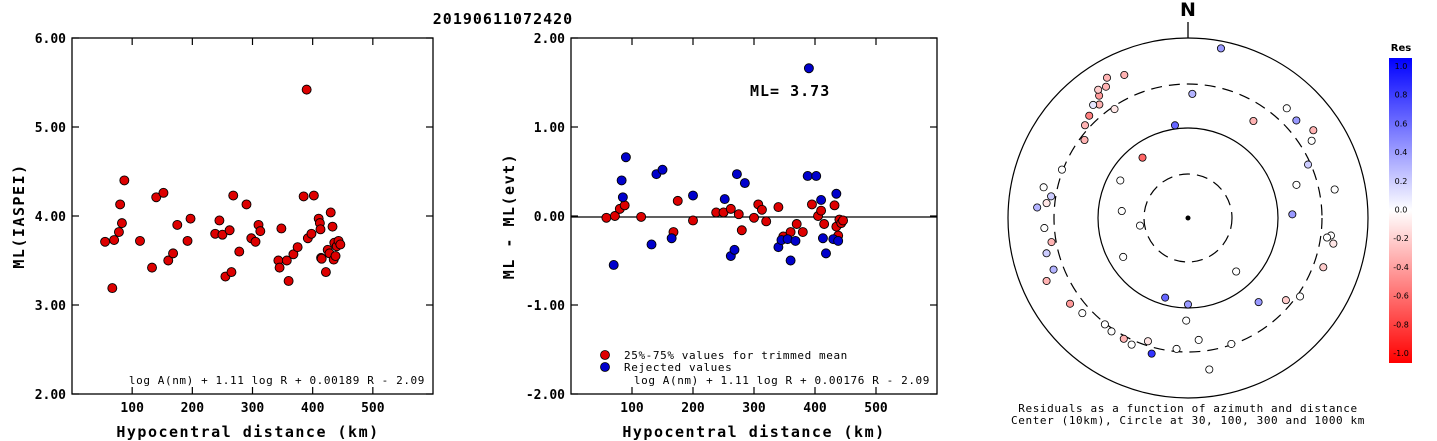 The width and height of the screenshot is (1437, 441). I want to click on legend-rejected-label: Rejected values, so click(678, 367).